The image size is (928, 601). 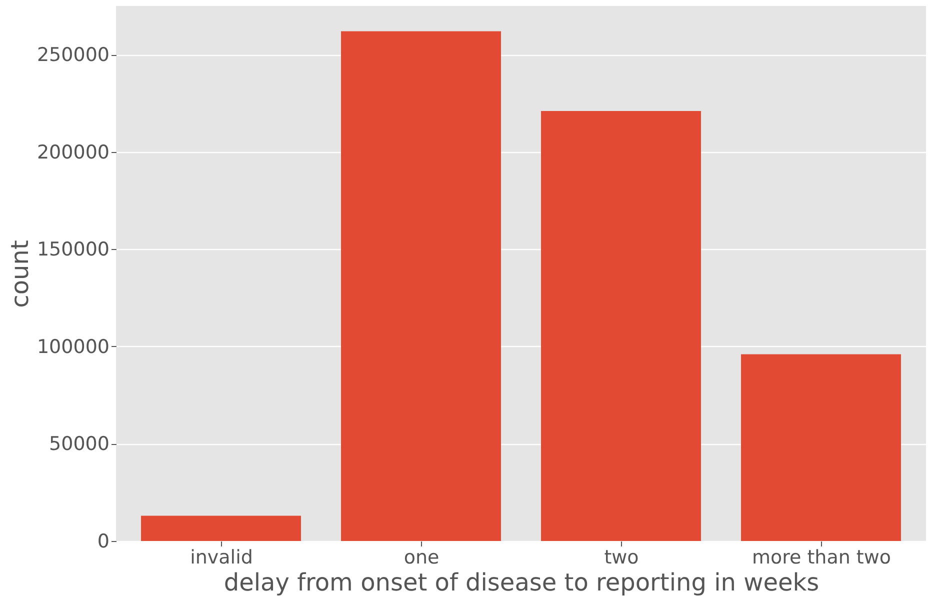 What do you see at coordinates (73, 347) in the screenshot?
I see `y-tick-label: 100000` at bounding box center [73, 347].